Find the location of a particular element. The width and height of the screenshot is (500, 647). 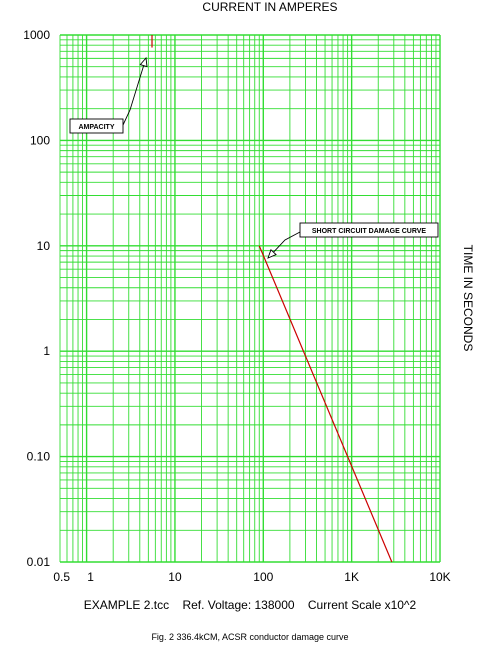

y-axis-title: TIME IN SECONDS is located at coordinates (468, 298).